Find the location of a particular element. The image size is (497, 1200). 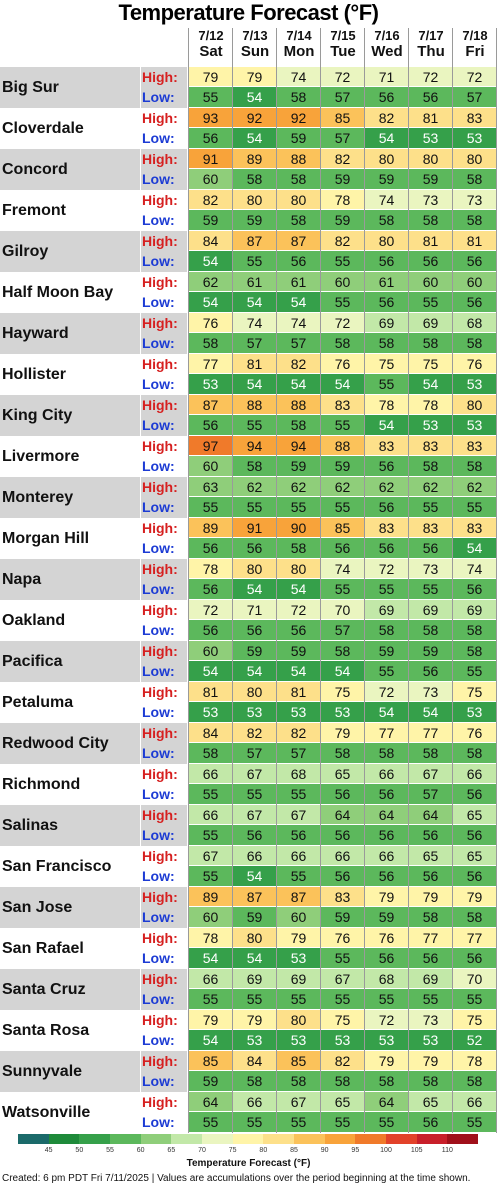

temp-cell-high: 83 is located at coordinates (343, 897).